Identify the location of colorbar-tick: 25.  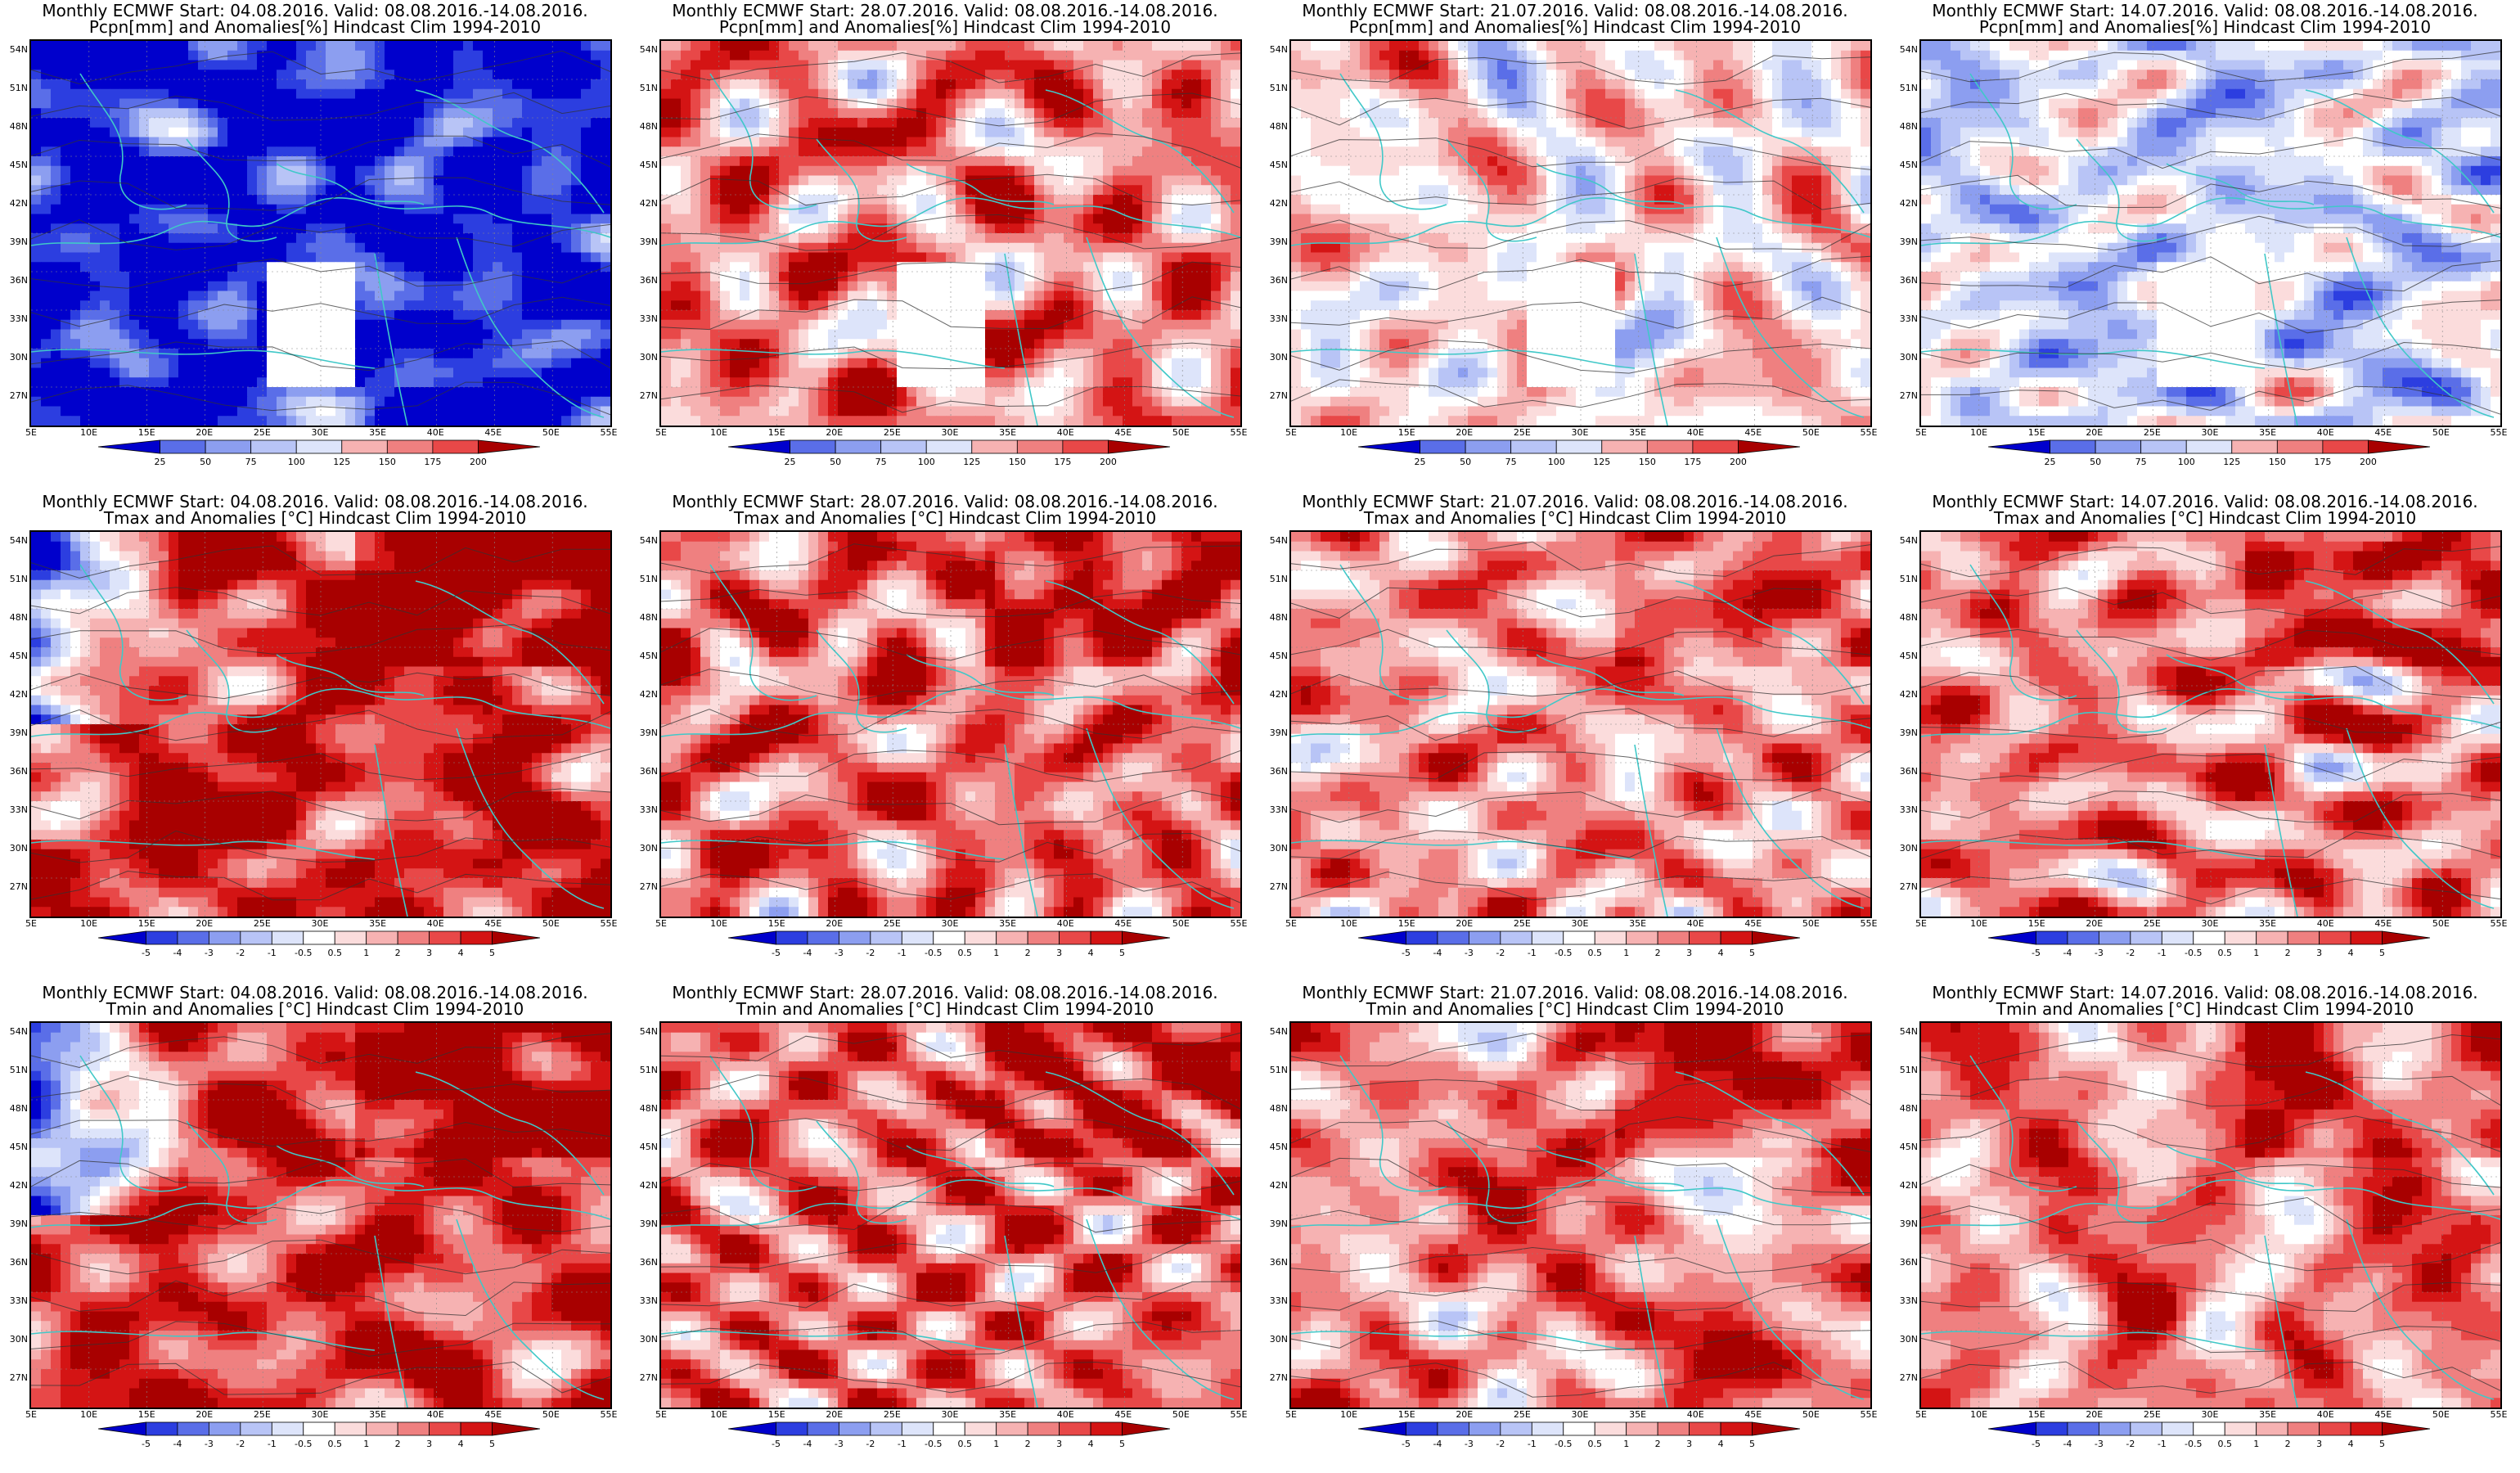
(791, 462).